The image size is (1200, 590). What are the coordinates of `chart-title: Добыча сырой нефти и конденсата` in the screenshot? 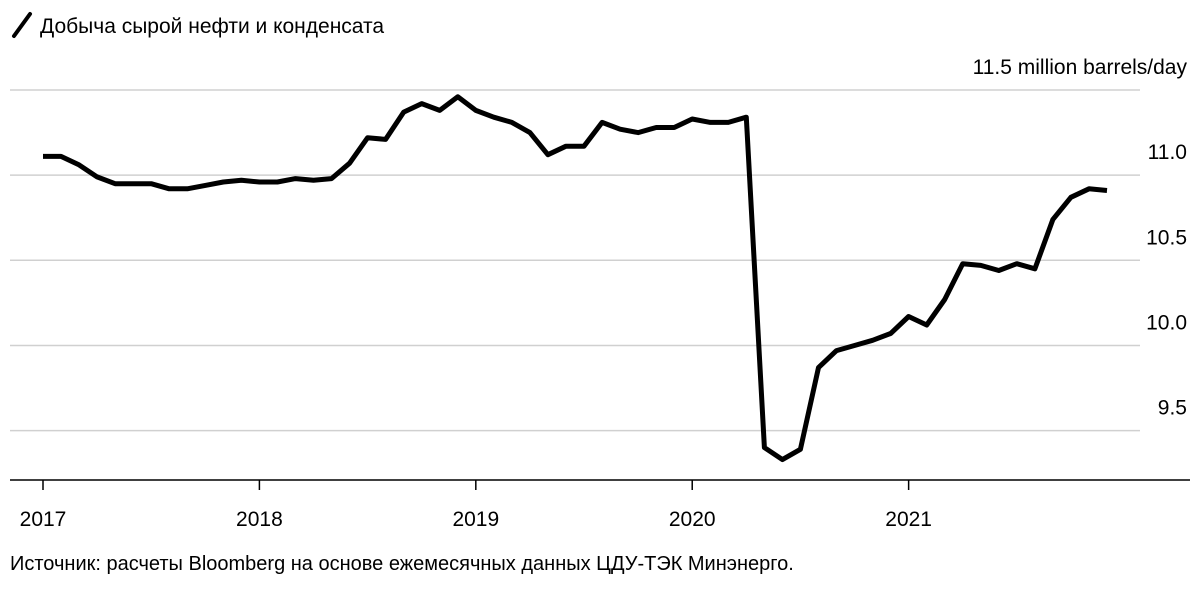 It's located at (212, 26).